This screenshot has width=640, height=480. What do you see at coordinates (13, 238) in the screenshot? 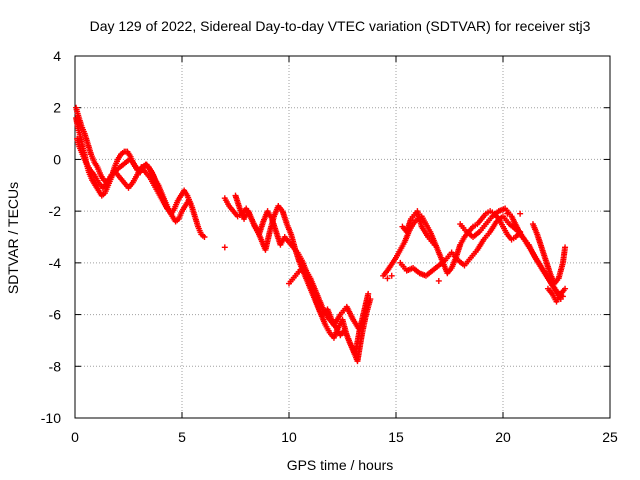
I see `y-axis-label: SDTVAR / TECUs` at bounding box center [13, 238].